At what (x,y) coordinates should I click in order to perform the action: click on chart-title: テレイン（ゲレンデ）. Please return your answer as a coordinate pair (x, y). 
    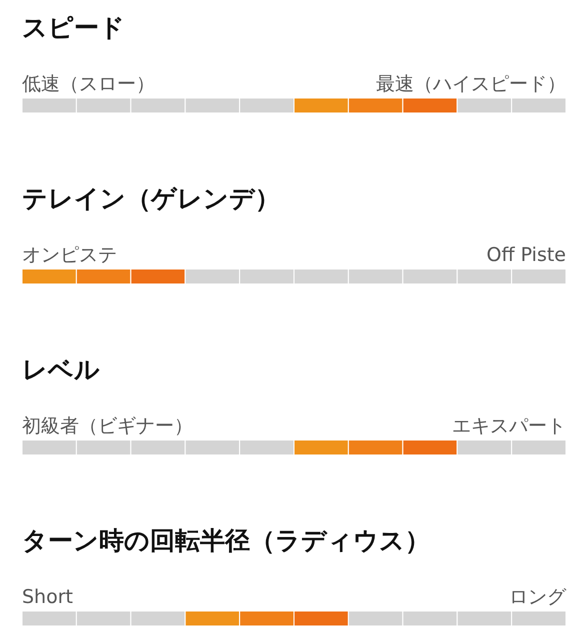
    Looking at the image, I should click on (151, 198).